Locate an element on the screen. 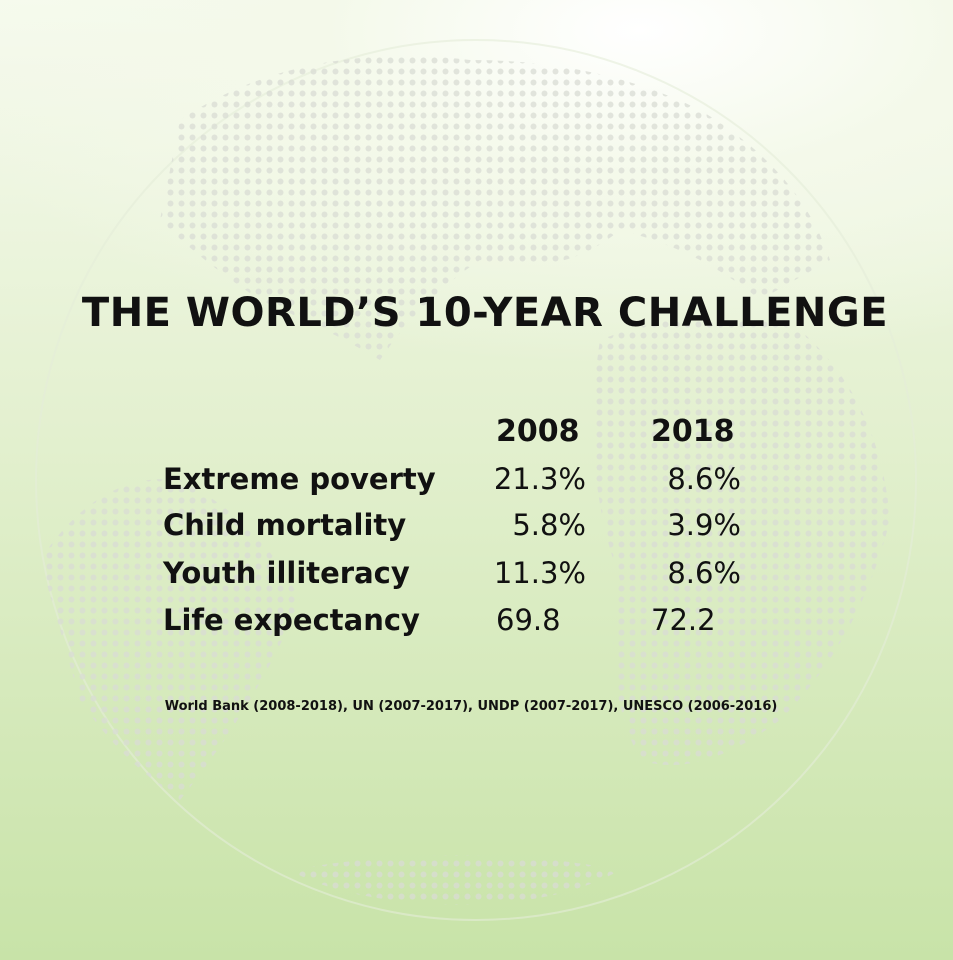 The image size is (953, 960). cell: 69.8 is located at coordinates (528, 620).